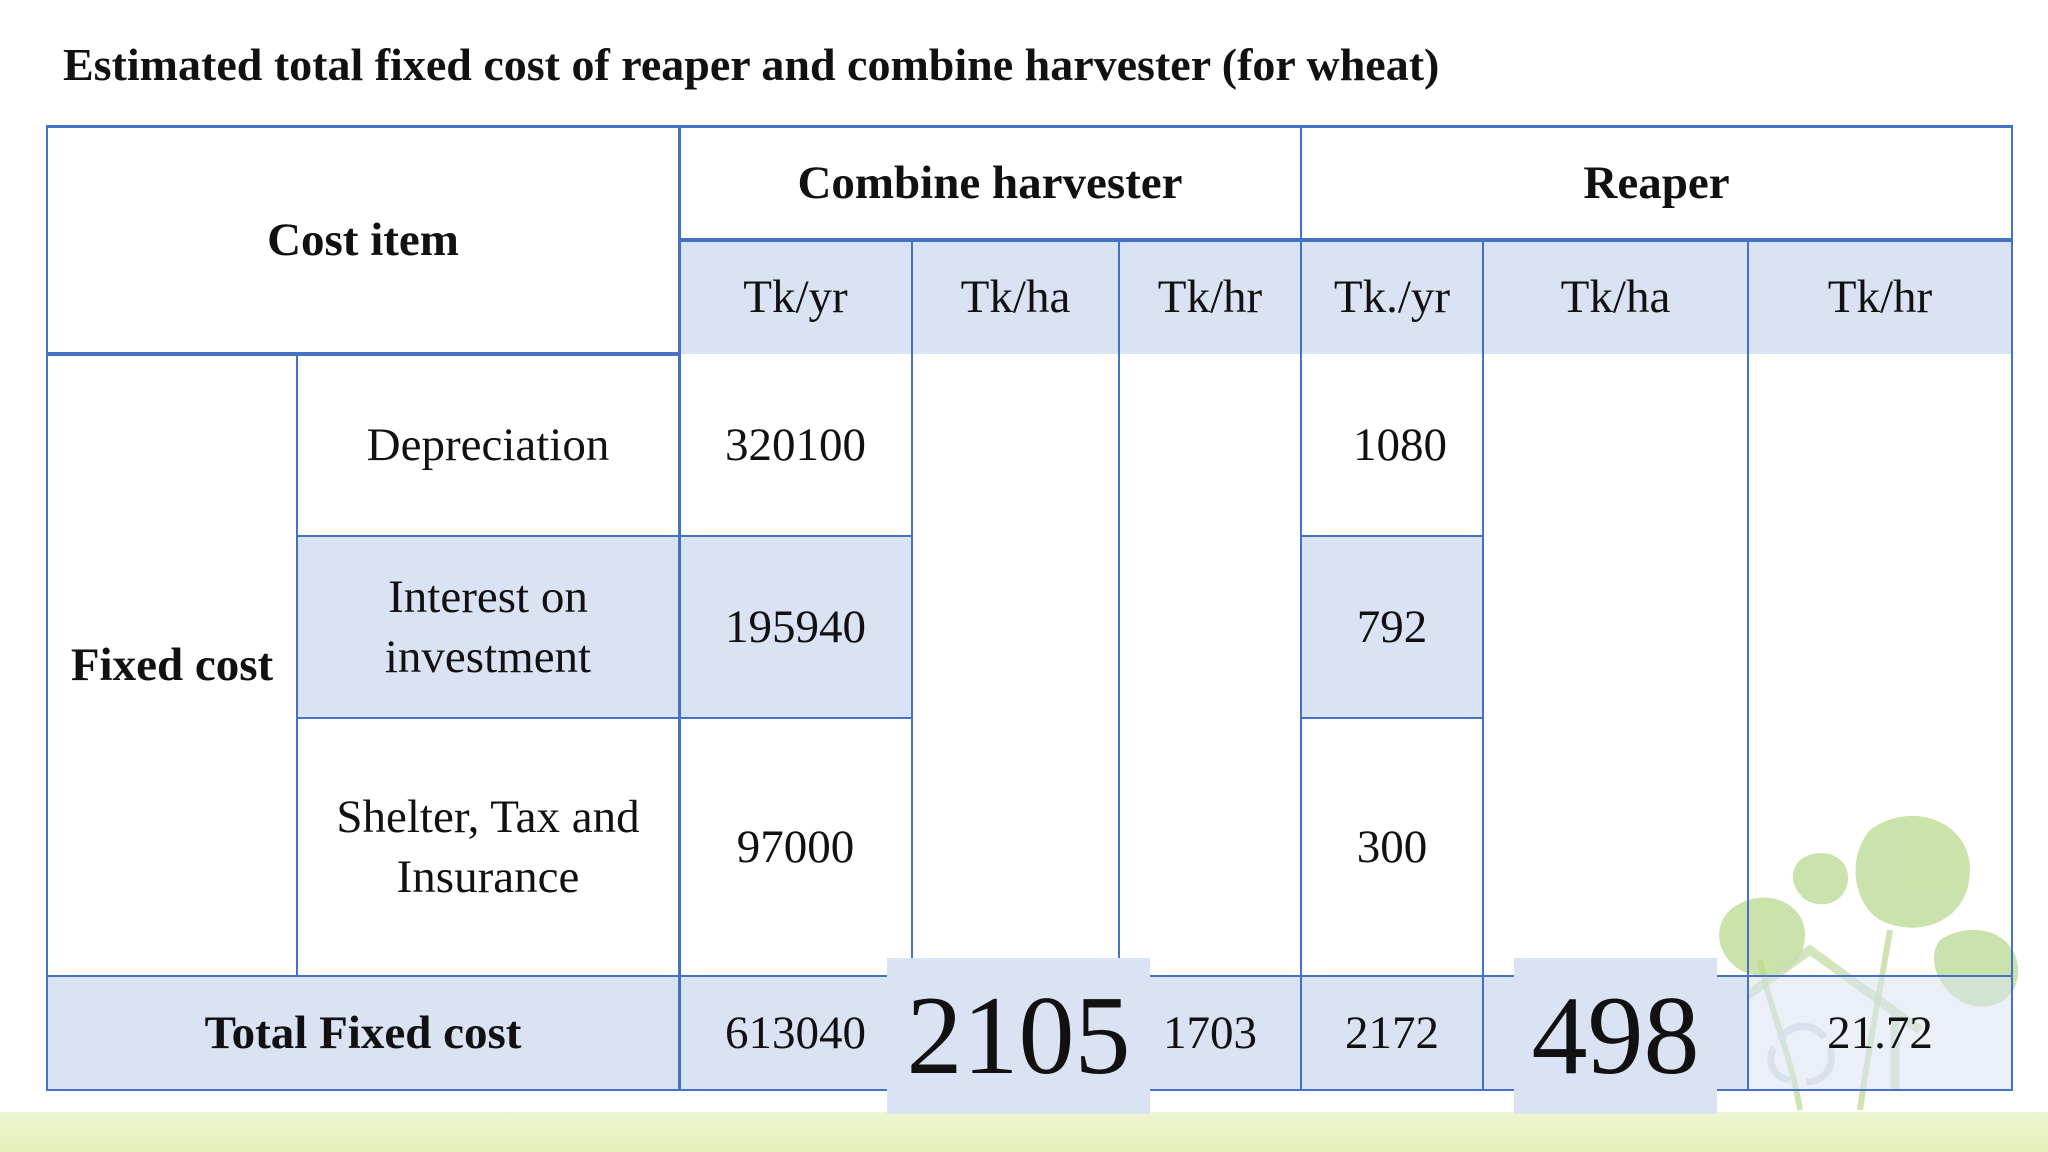 The height and width of the screenshot is (1152, 2048). What do you see at coordinates (1015, 665) in the screenshot?
I see `combine-tk-ha-body` at bounding box center [1015, 665].